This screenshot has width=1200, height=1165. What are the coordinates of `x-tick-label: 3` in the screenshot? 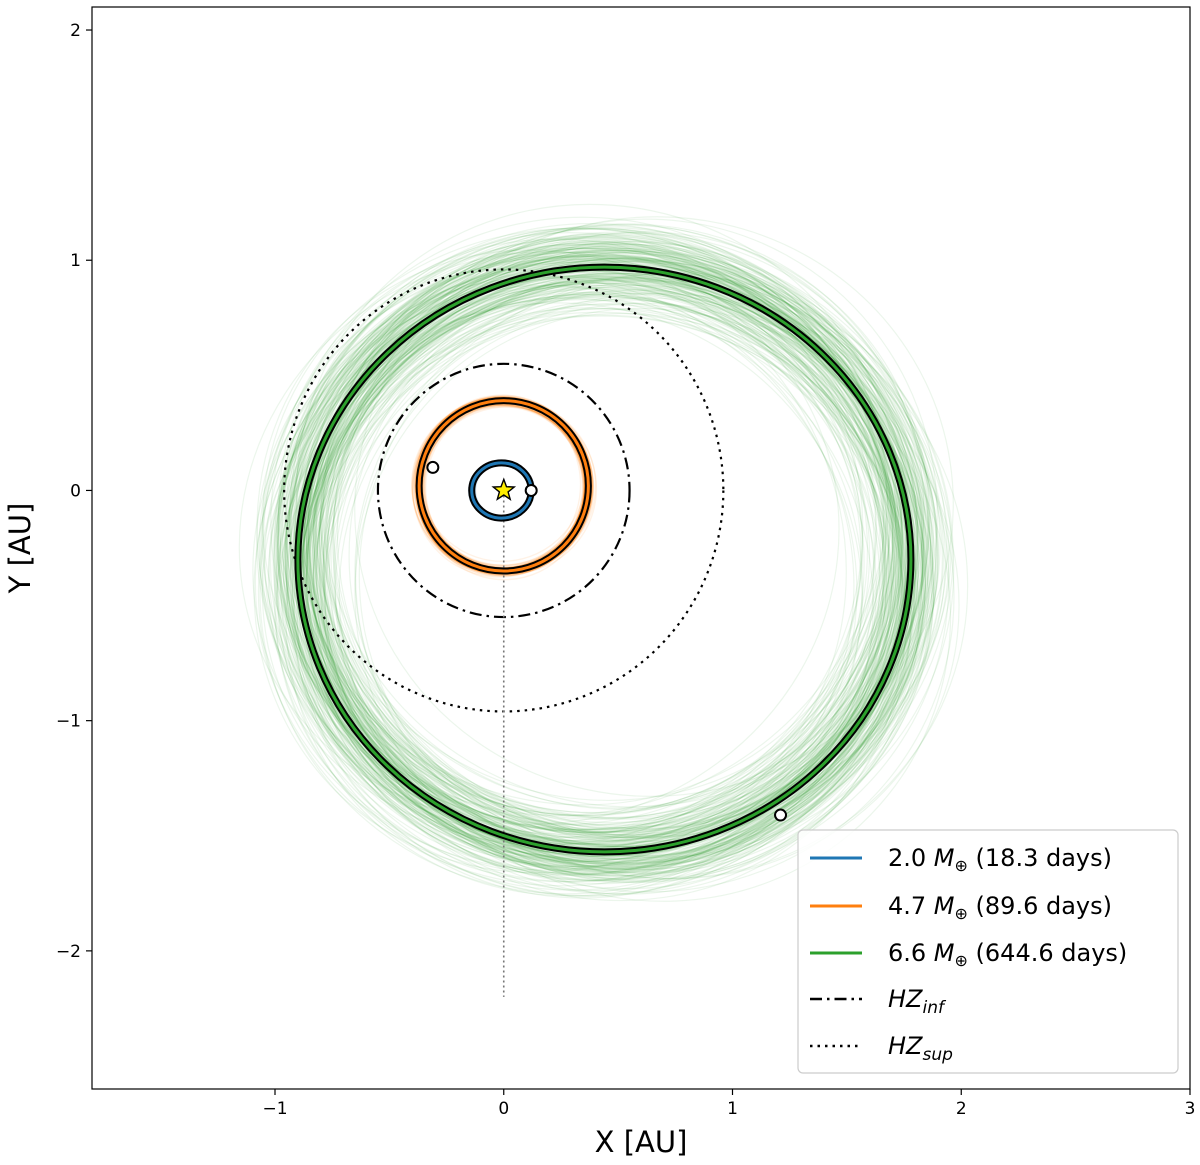 It's located at (1190, 1109).